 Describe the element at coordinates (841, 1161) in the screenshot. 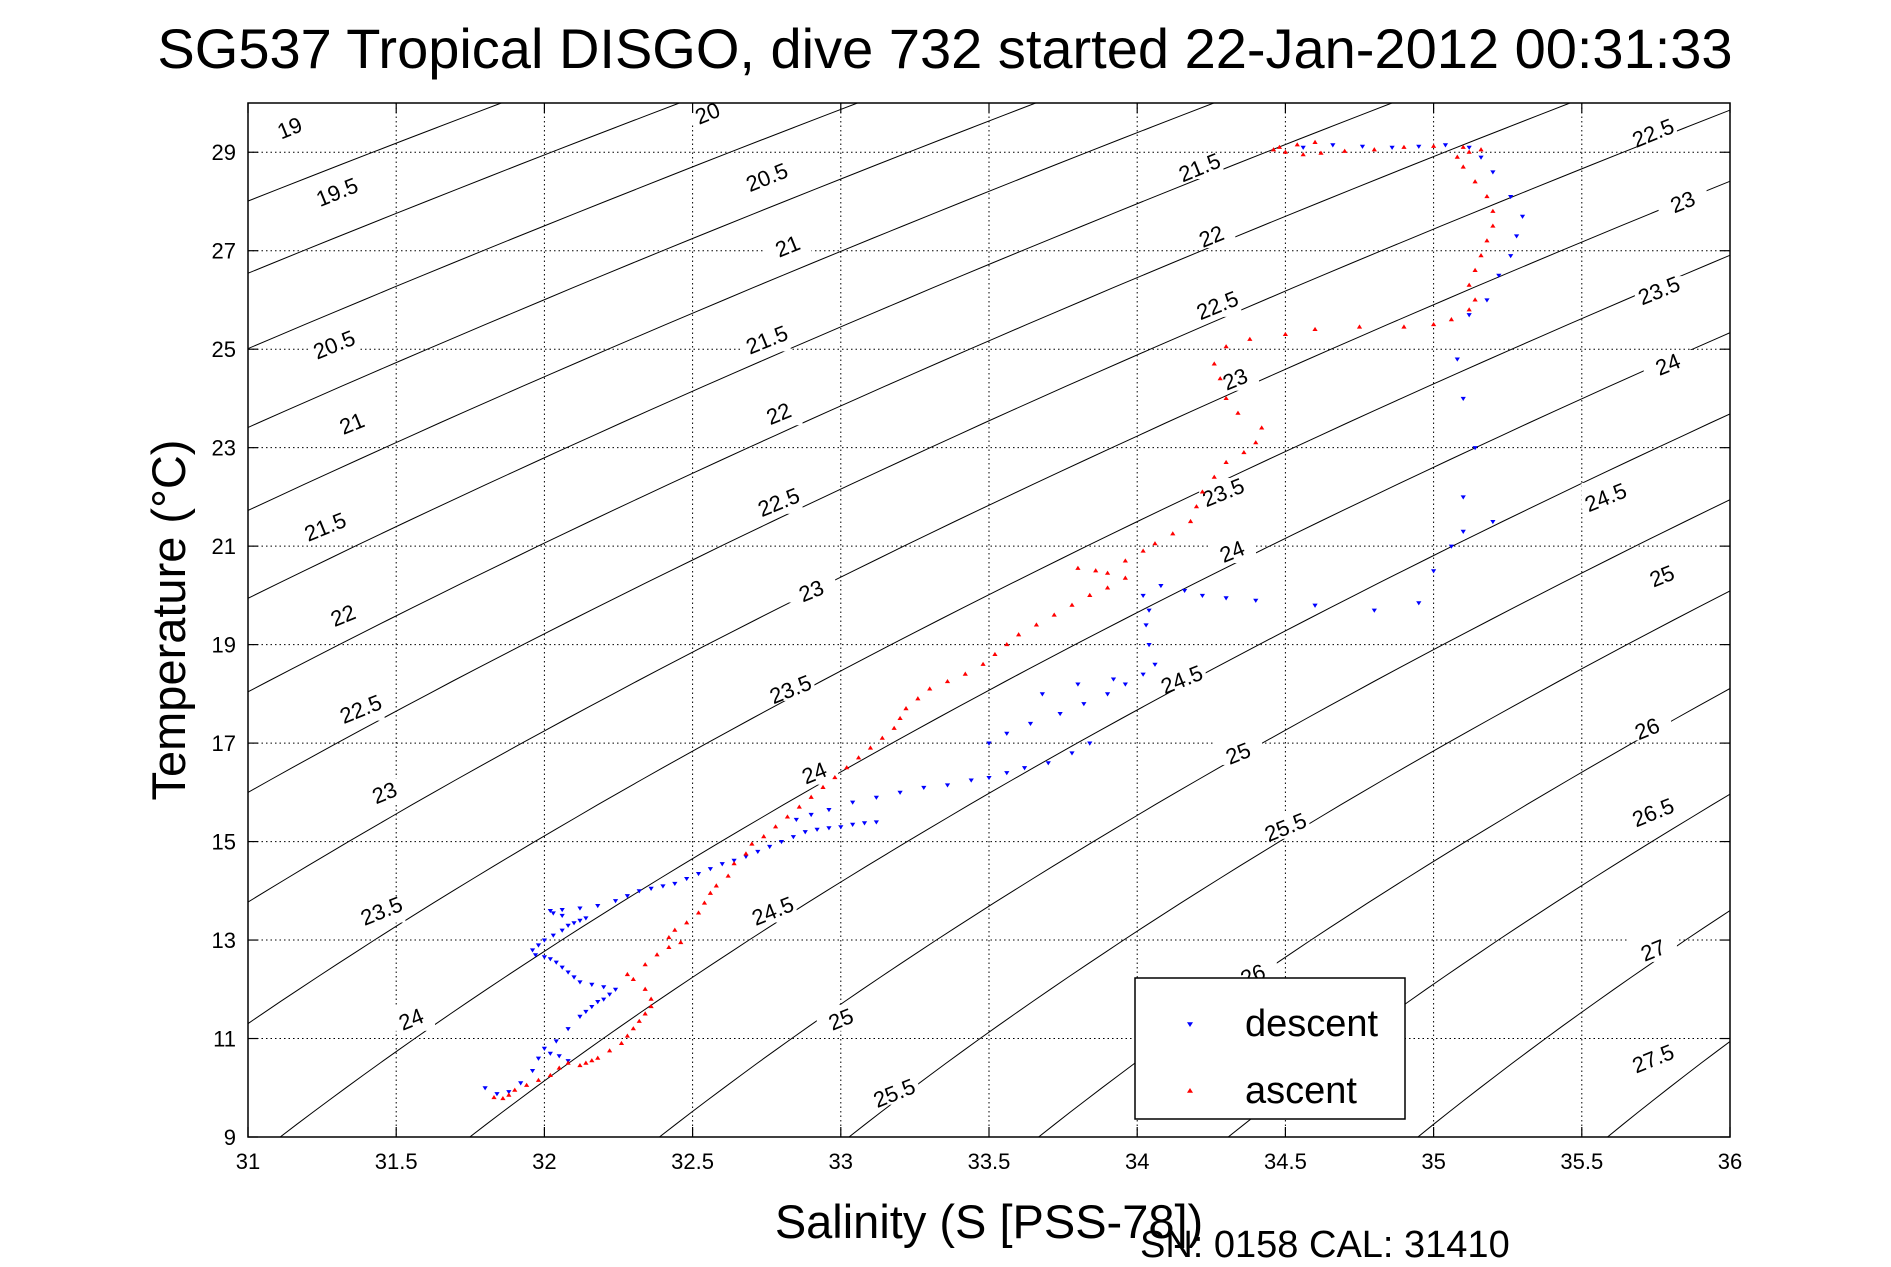

I see `x-tick-label: 33` at that location.